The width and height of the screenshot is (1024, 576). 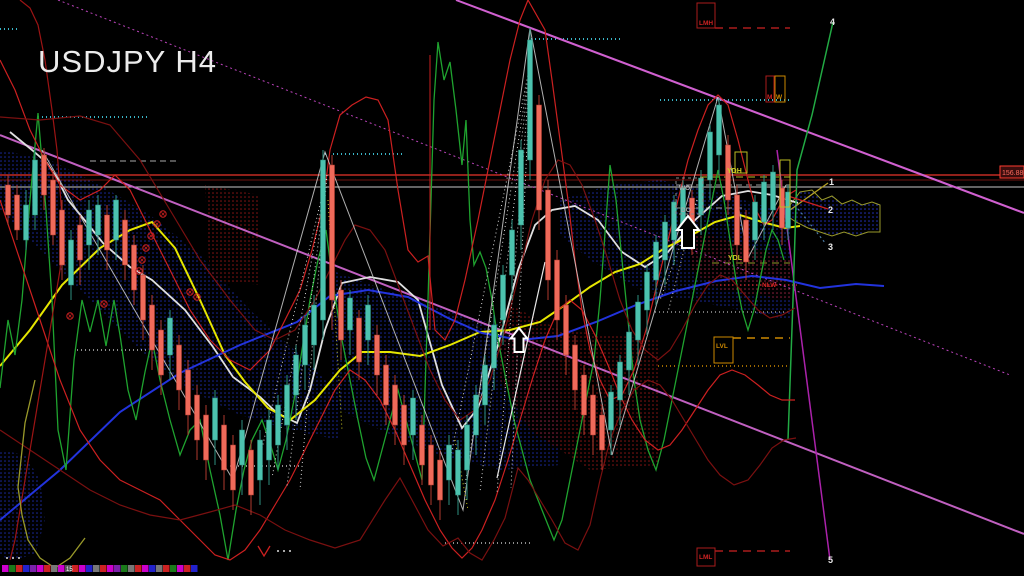 I want to click on wave-1: 1, so click(x=831, y=182).